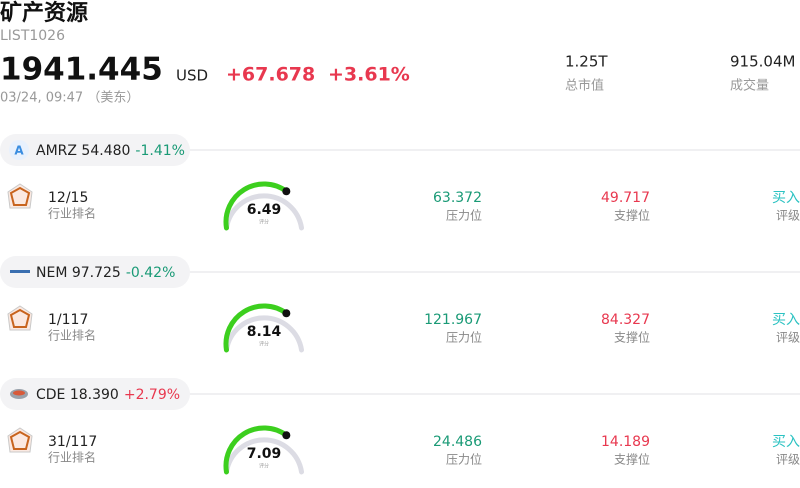  Describe the element at coordinates (32, 36) in the screenshot. I see `code: LIST1026` at that location.